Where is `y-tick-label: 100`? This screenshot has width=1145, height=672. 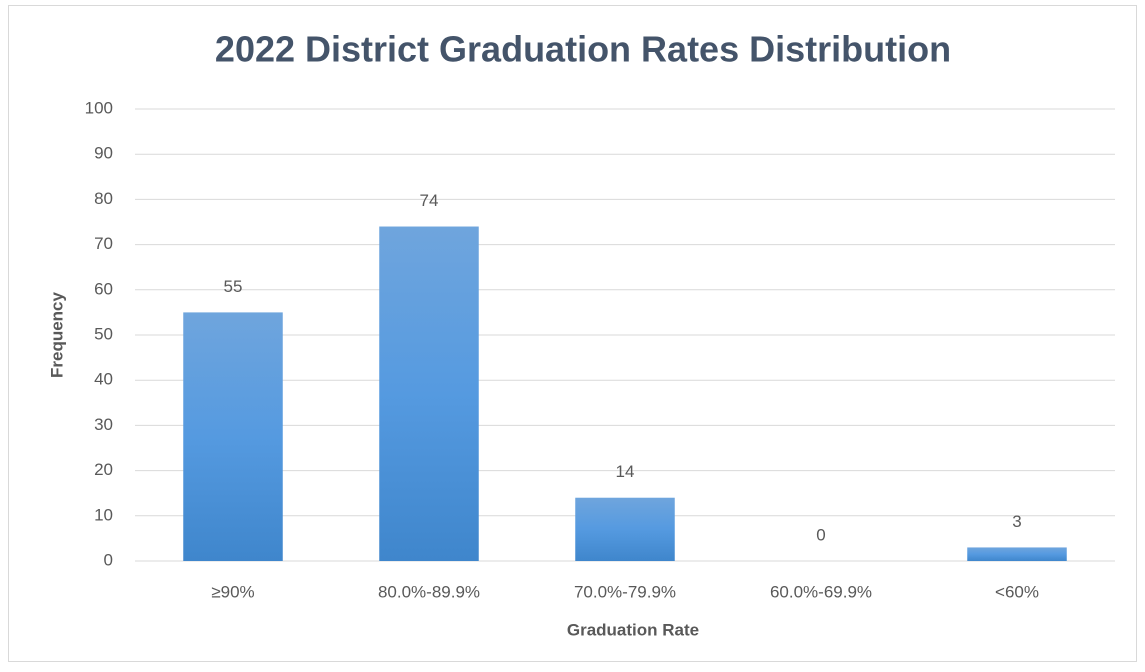 y-tick-label: 100 is located at coordinates (99, 107).